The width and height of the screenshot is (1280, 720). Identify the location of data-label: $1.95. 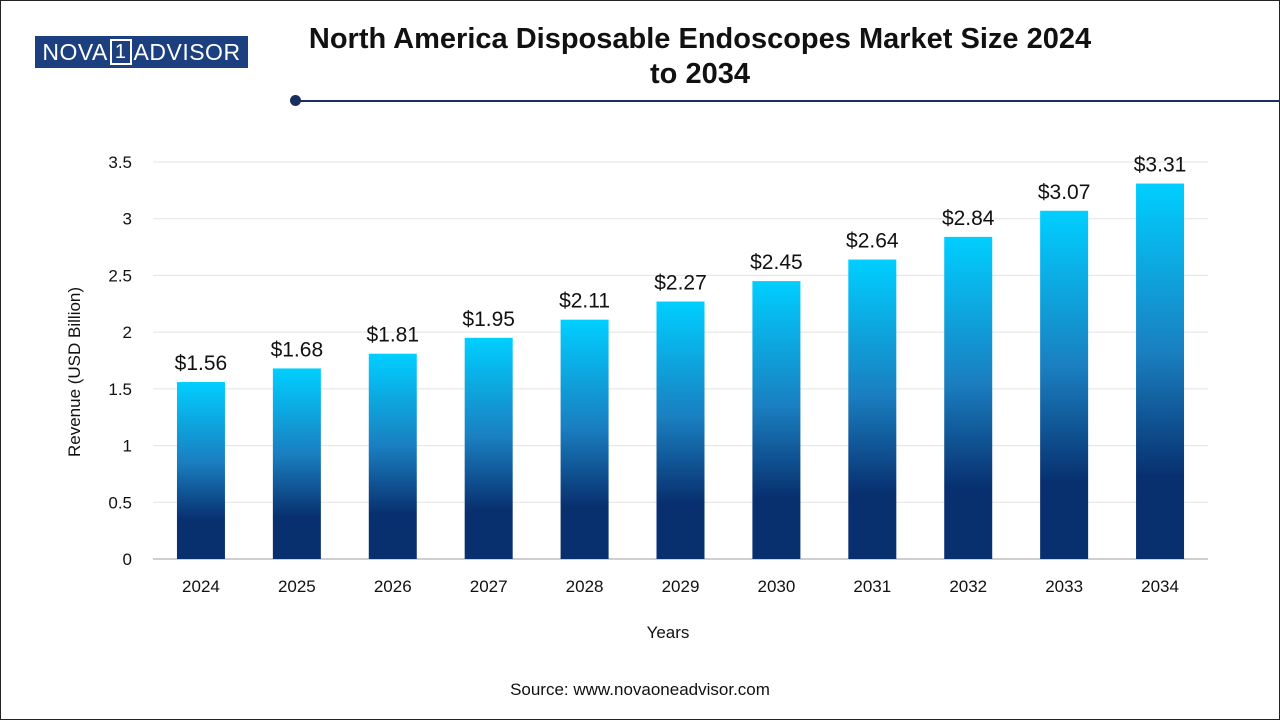
(488, 319).